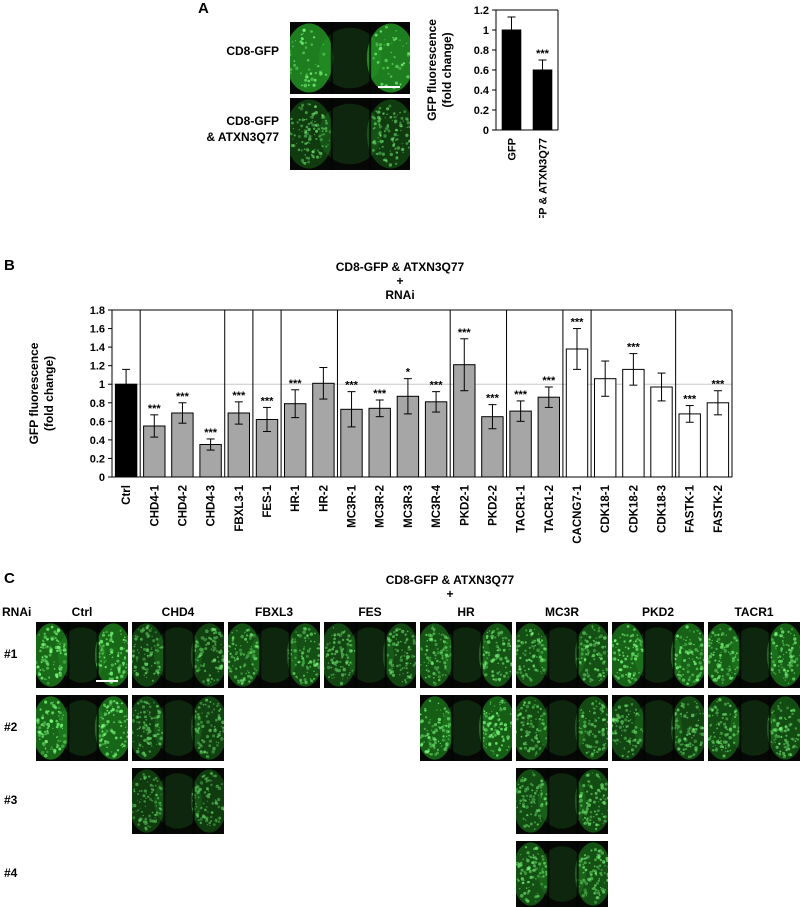  What do you see at coordinates (466, 612) in the screenshot?
I see `panel-c-column-hr: HR` at bounding box center [466, 612].